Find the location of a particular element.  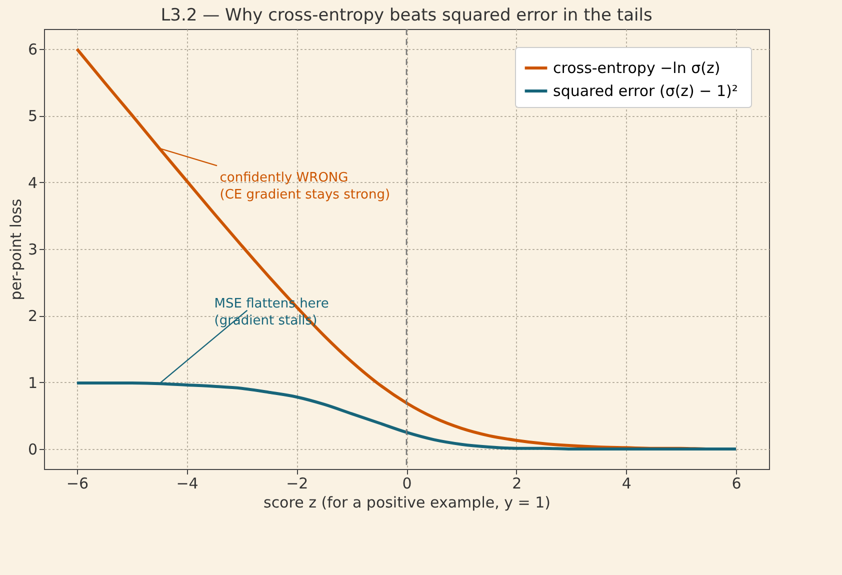

y-tick-label: 6 is located at coordinates (33, 49).